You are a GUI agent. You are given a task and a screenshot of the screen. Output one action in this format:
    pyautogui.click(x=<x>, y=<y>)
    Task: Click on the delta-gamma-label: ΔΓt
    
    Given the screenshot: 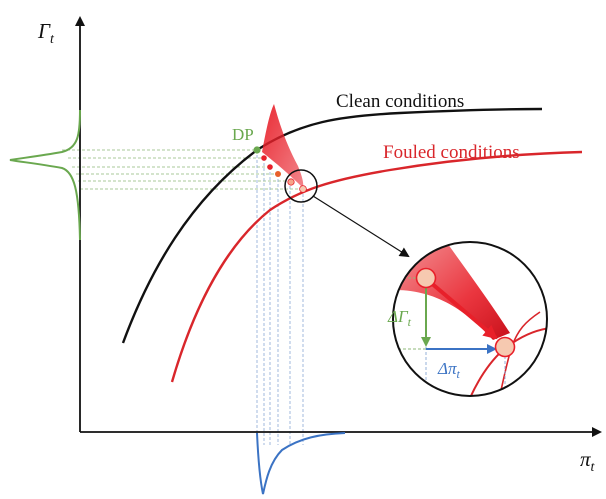 What is the action you would take?
    pyautogui.click(x=399, y=318)
    